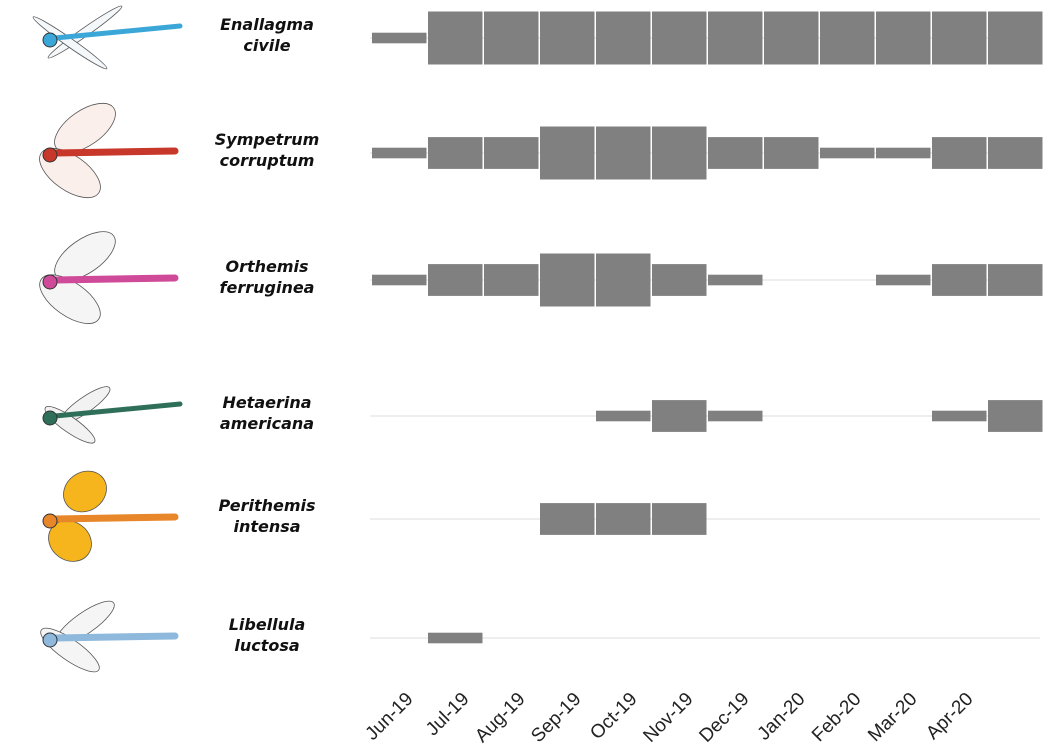 The image size is (1054, 755). I want to click on species-label: Libellula luctosa, so click(267, 635).